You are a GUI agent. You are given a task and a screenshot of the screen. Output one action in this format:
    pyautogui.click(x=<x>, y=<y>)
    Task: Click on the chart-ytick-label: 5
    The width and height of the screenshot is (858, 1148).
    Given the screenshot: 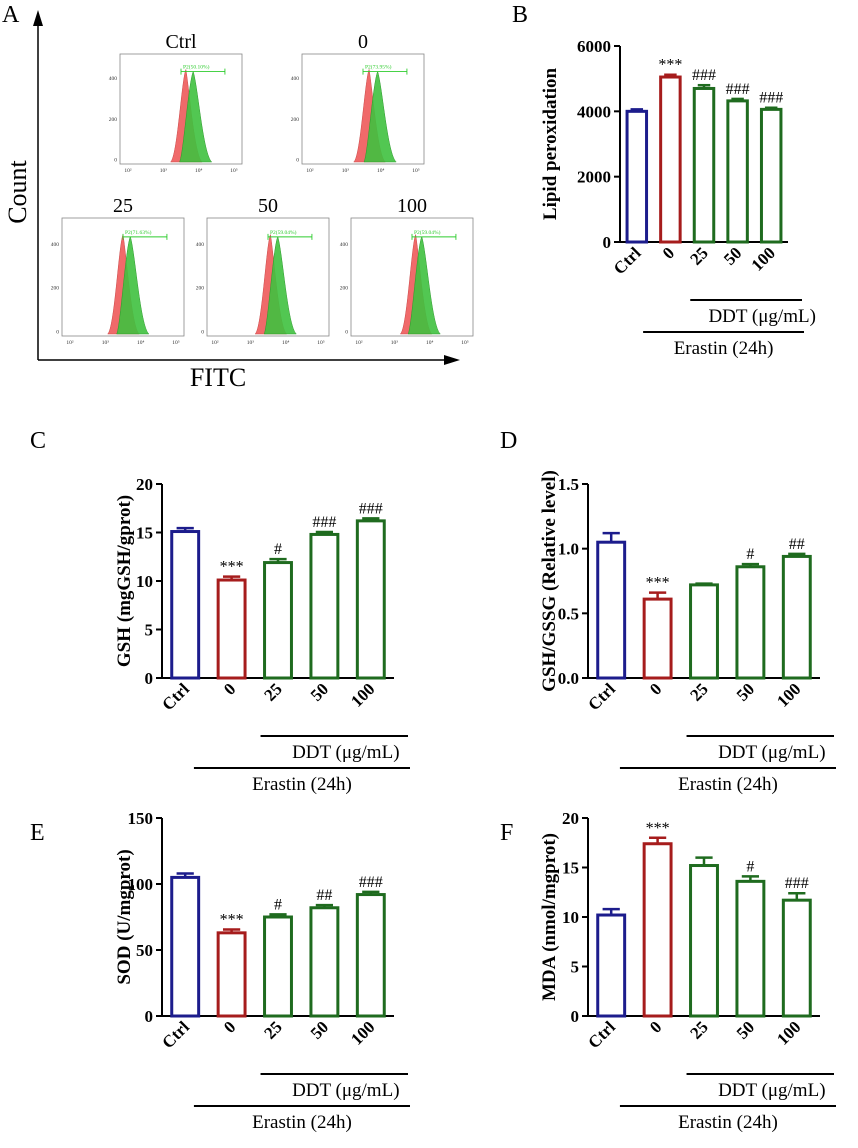 What is the action you would take?
    pyautogui.click(x=575, y=967)
    